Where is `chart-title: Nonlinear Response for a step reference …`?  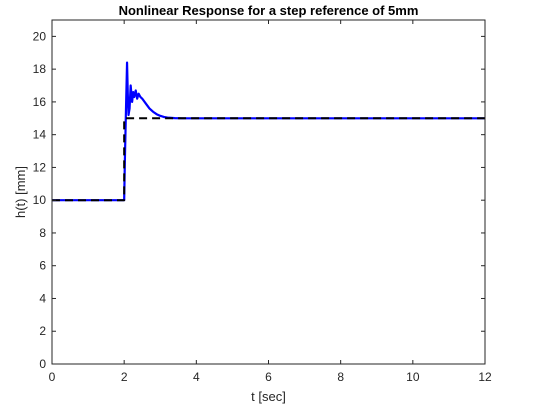 chart-title: Nonlinear Response for a step reference … is located at coordinates (269, 10).